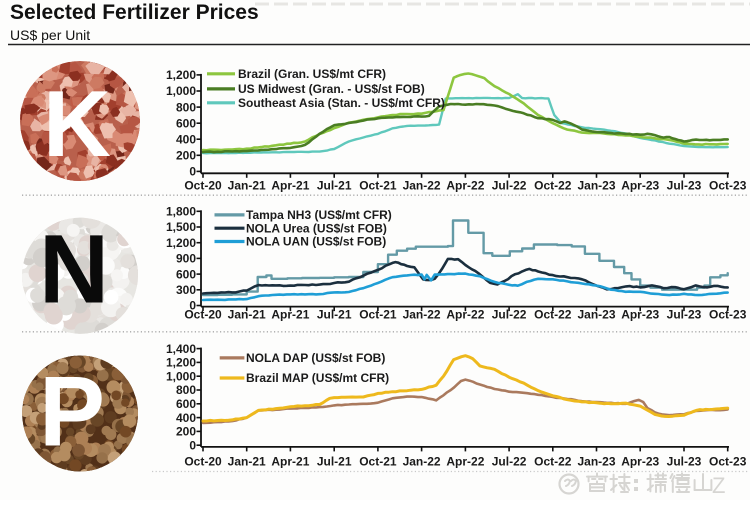 The height and width of the screenshot is (505, 750). What do you see at coordinates (77, 123) in the screenshot?
I see `svg-text: K` at bounding box center [77, 123].